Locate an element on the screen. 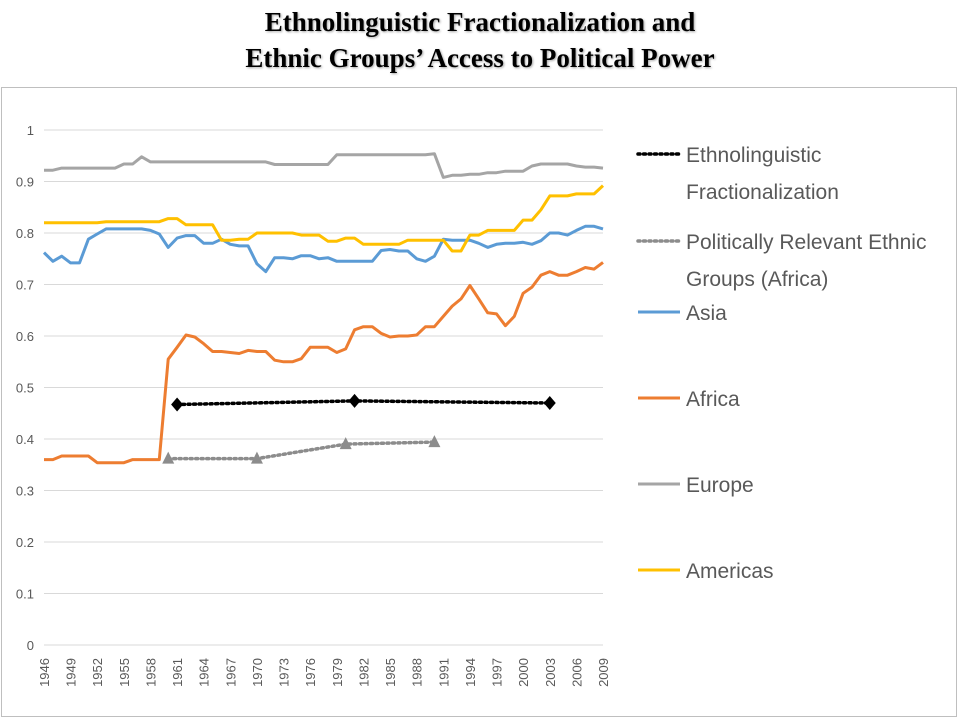  chart-title-line-1: Ethnolinguistic Fractionalization and is located at coordinates (480, 22).